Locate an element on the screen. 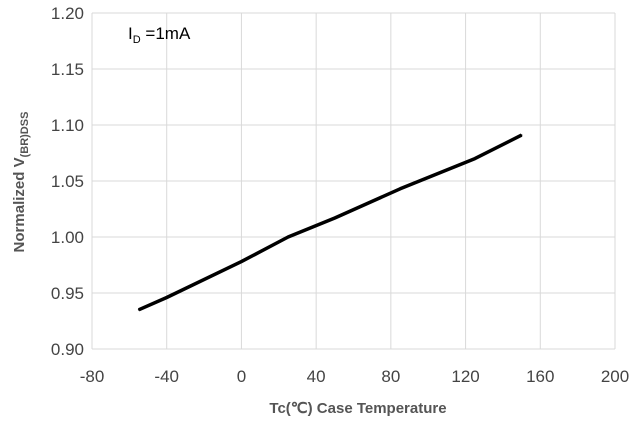 The width and height of the screenshot is (638, 423). x-axis-label: Tc(℃) Case Temperature is located at coordinates (357, 408).